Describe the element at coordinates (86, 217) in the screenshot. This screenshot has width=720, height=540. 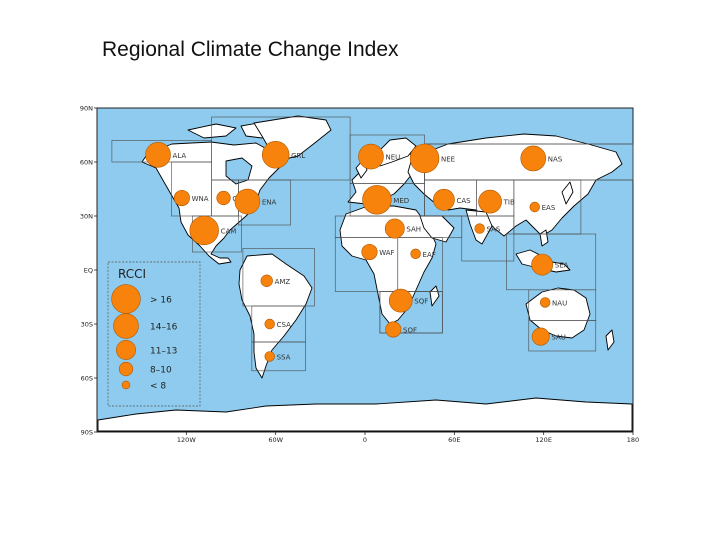
I see `lat-tick-label: 30N` at that location.